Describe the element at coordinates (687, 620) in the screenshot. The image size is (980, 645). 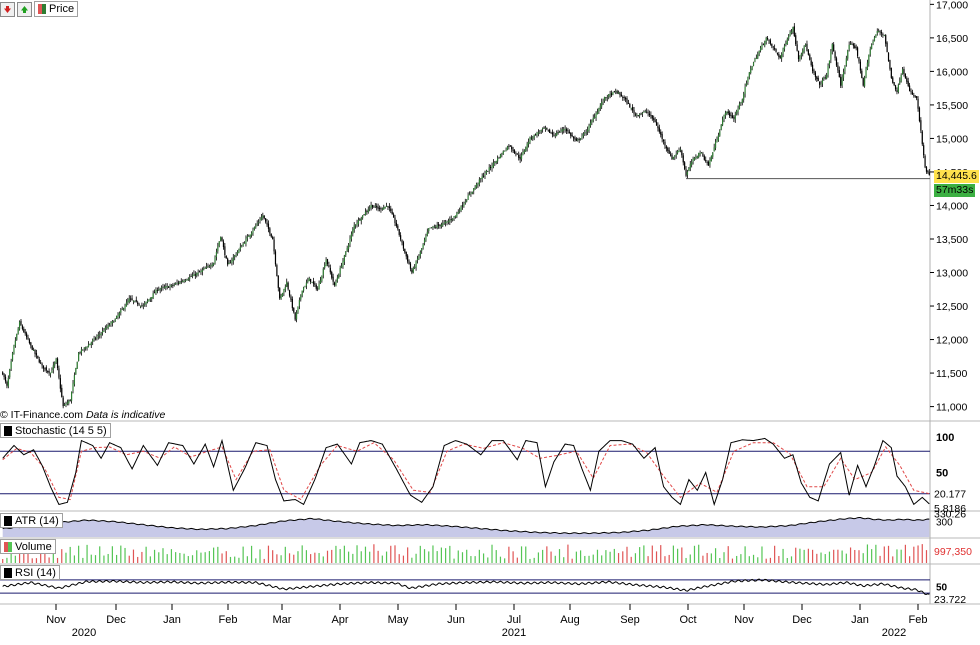
I see `x-tick-label: Oct` at that location.